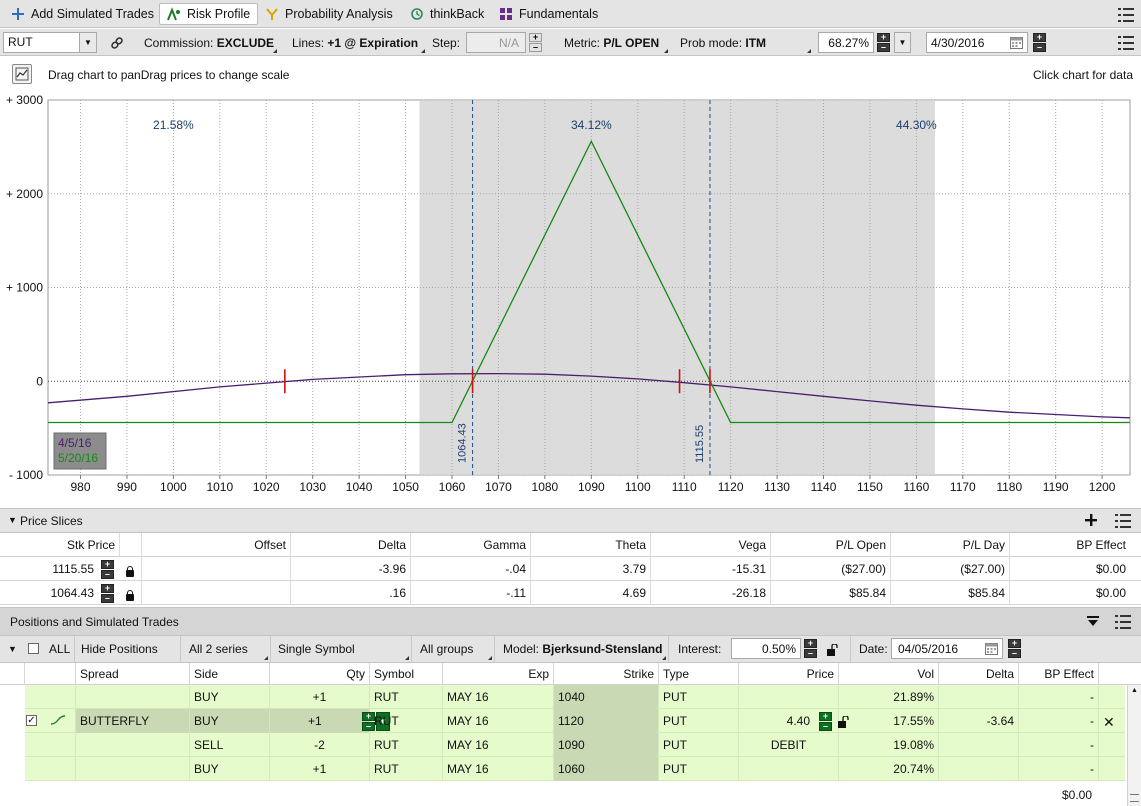 This screenshot has width=1141, height=806. I want to click on leg-qty: -2, so click(320, 745).